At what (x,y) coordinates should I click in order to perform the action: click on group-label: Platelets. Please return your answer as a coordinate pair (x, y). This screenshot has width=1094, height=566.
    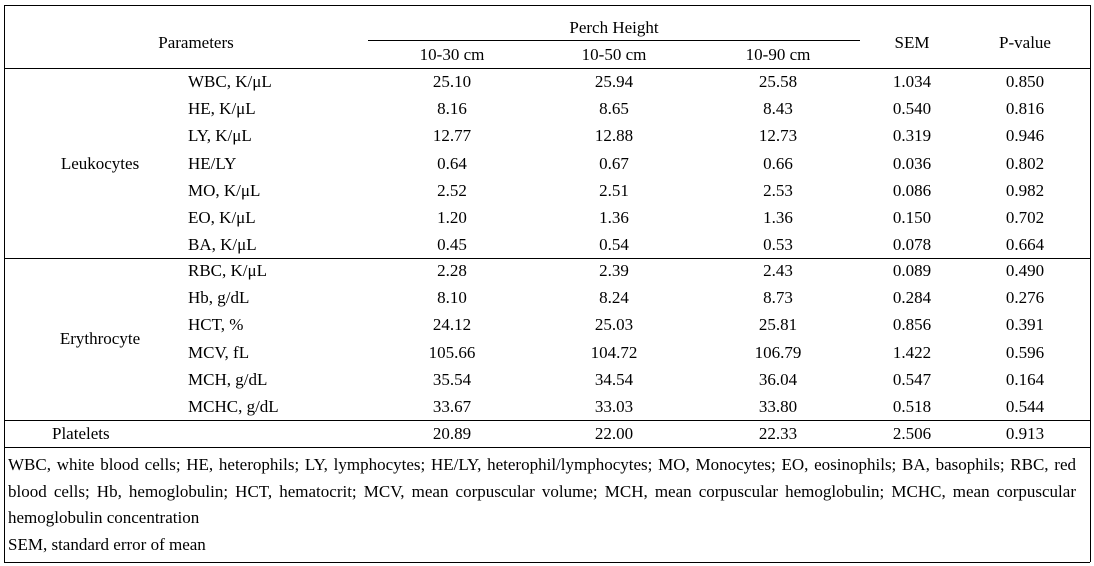
    Looking at the image, I should click on (81, 433).